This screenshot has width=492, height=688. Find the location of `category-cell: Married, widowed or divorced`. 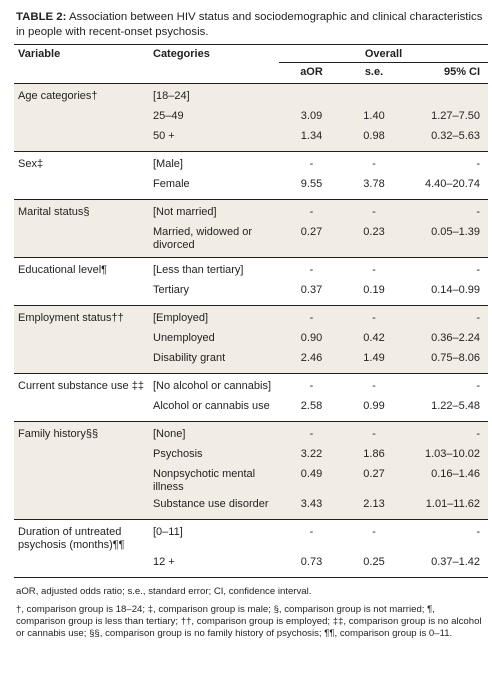

category-cell: Married, widowed or divorced is located at coordinates (203, 238).